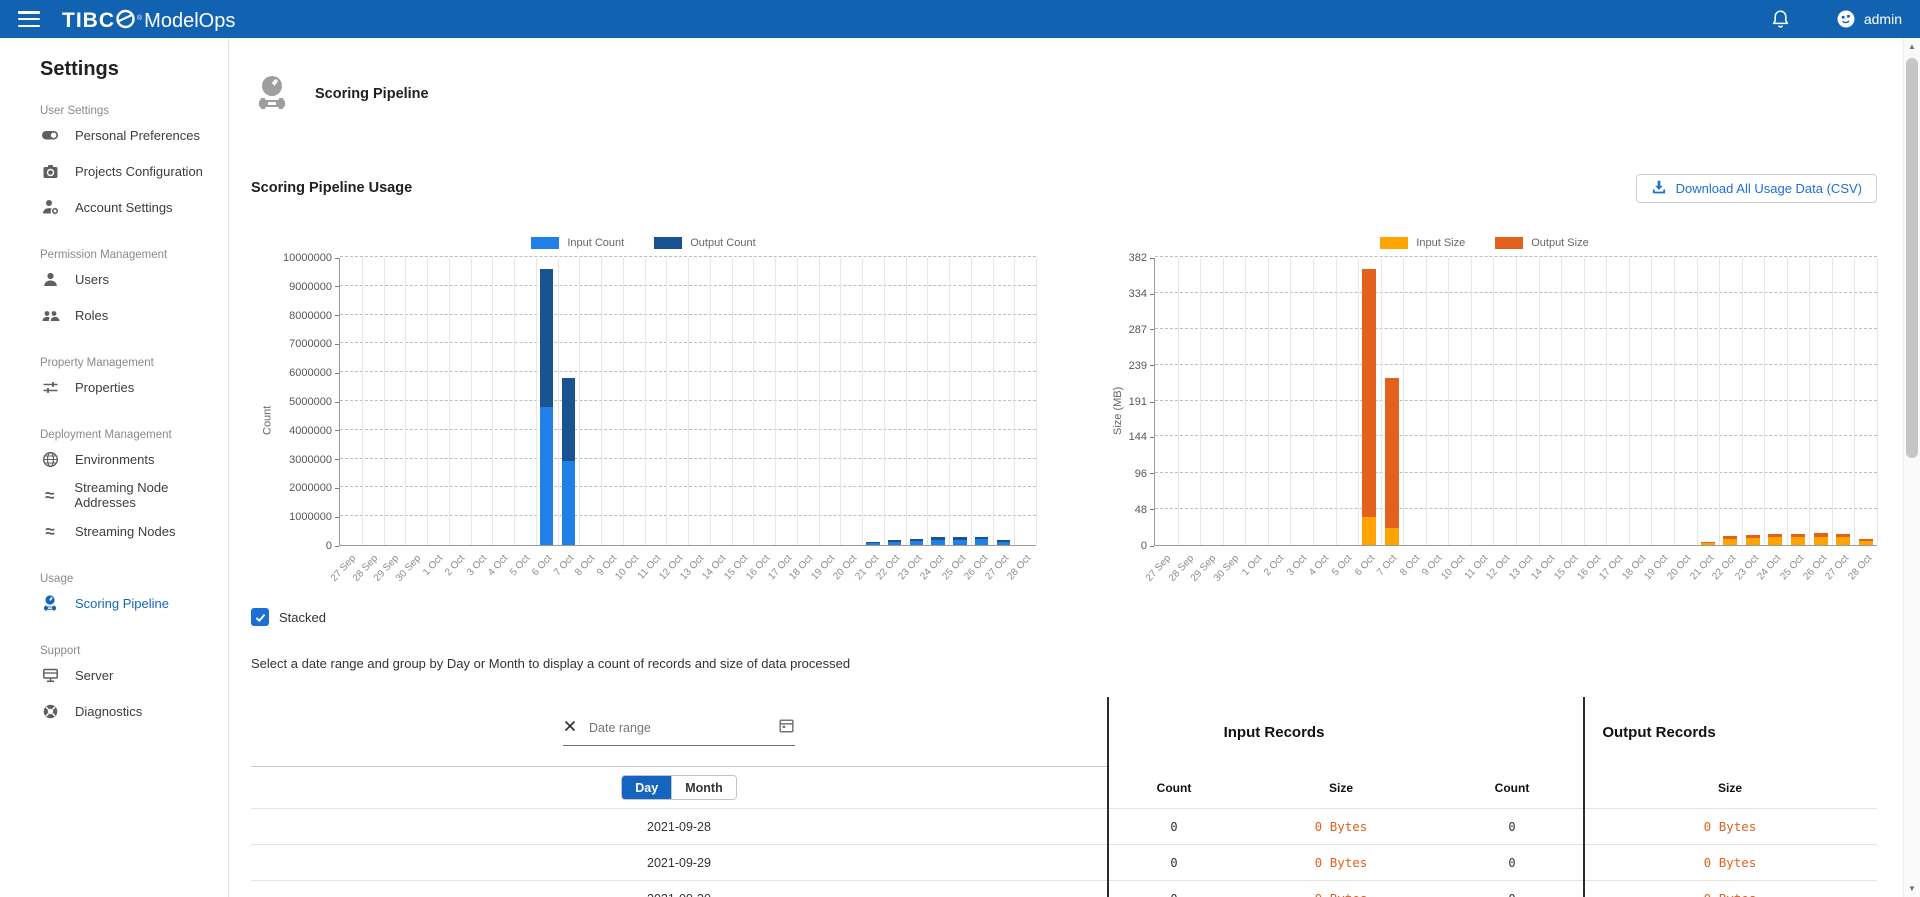 The height and width of the screenshot is (897, 1920). What do you see at coordinates (1882, 19) in the screenshot?
I see `username-label: admin` at bounding box center [1882, 19].